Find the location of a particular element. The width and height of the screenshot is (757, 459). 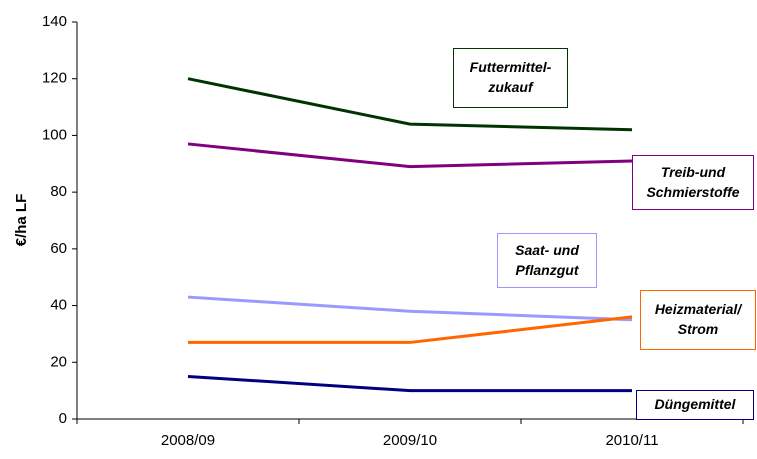

x-tick-label: 2008/09 is located at coordinates (188, 440).